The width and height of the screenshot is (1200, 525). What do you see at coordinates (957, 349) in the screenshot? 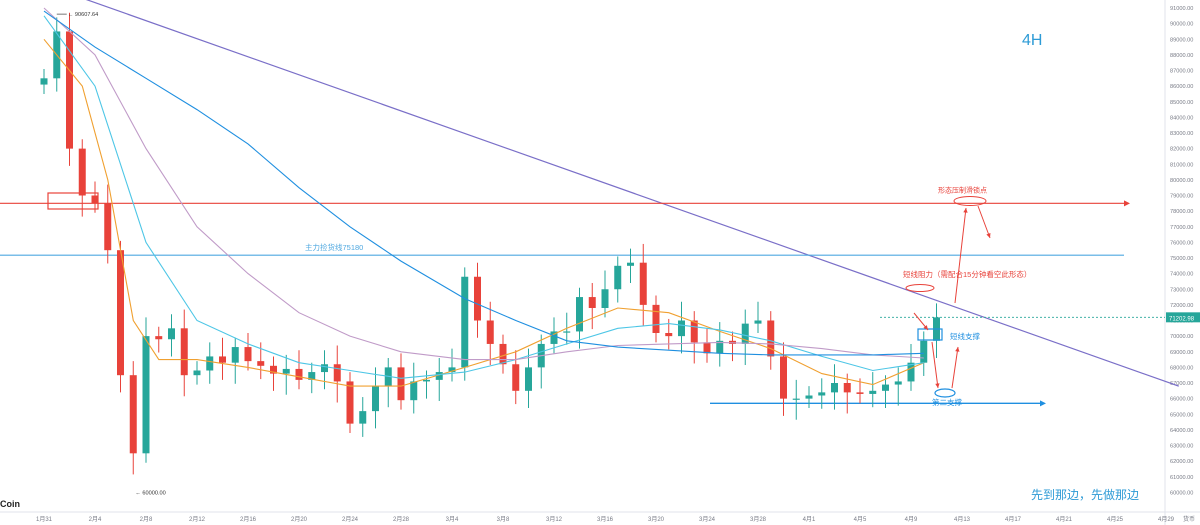
I see `path-arrow-up-1-head` at bounding box center [957, 349].